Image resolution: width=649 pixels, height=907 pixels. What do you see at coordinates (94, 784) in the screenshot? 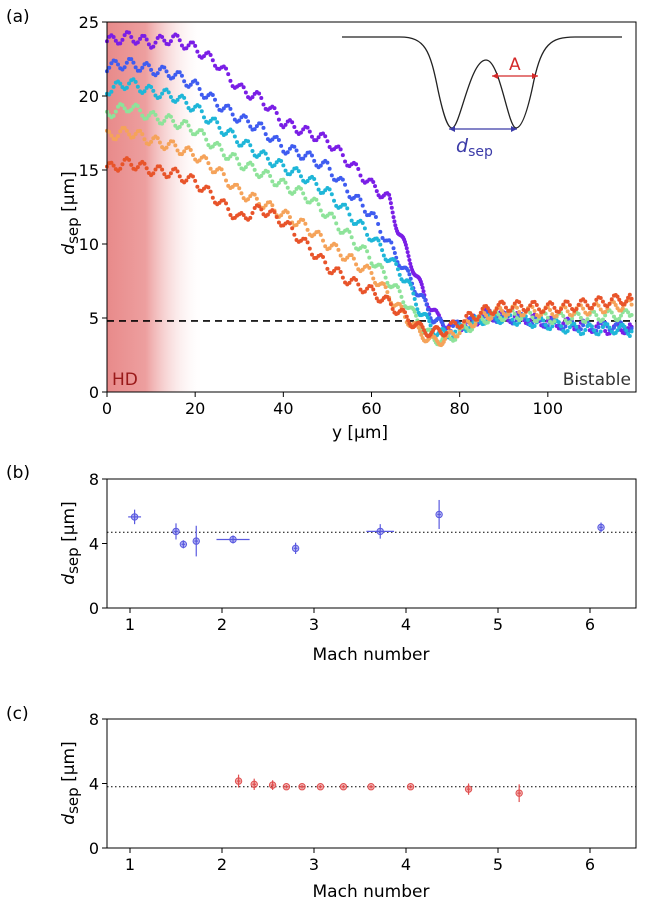
I see `c-ytick-label: 4` at bounding box center [94, 784].